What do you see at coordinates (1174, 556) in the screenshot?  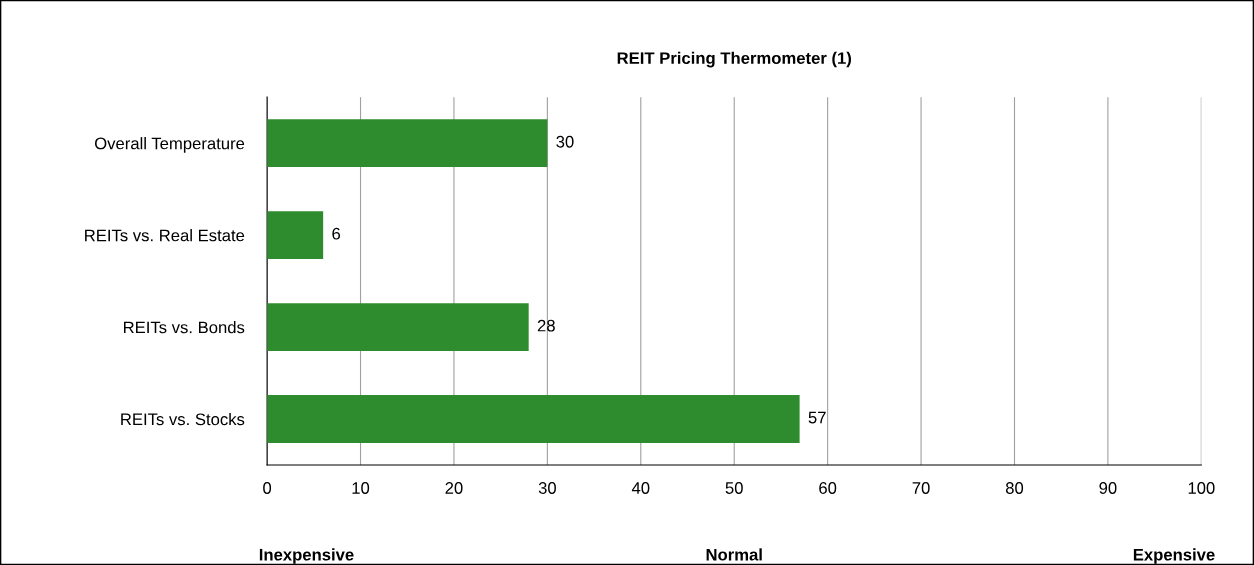 I see `text: Expensive` at bounding box center [1174, 556].